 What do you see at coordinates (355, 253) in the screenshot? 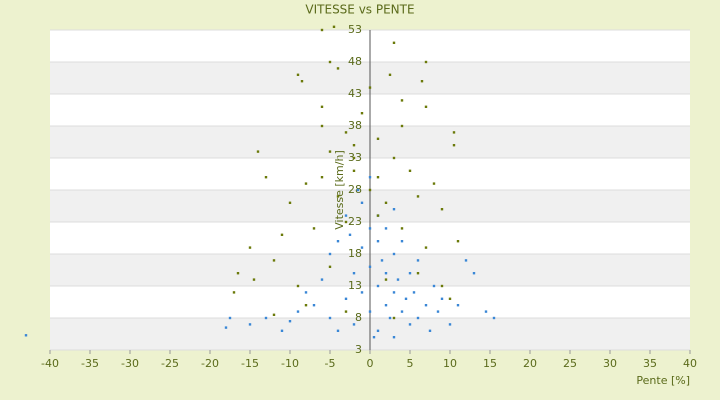
I see `y-tick-label: 18` at bounding box center [355, 253].